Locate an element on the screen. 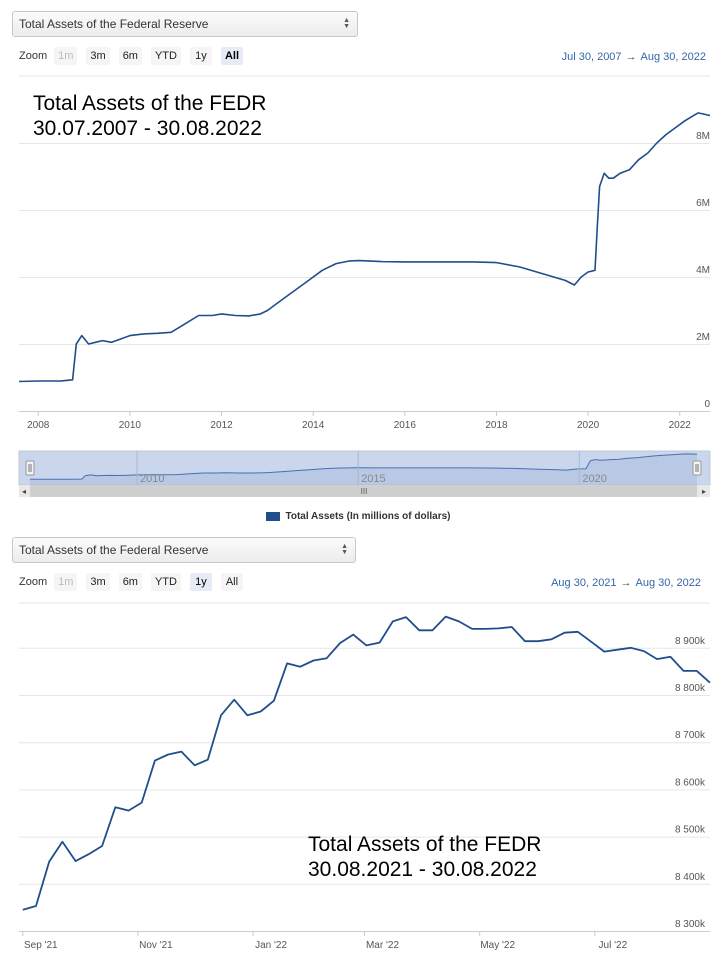 This screenshot has width=717, height=973. x-tick-label: 2022 is located at coordinates (680, 425).